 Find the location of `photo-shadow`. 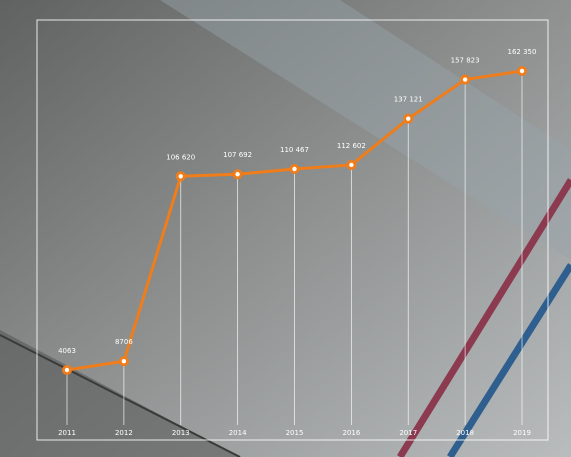

photo-shadow is located at coordinates (120, 393).